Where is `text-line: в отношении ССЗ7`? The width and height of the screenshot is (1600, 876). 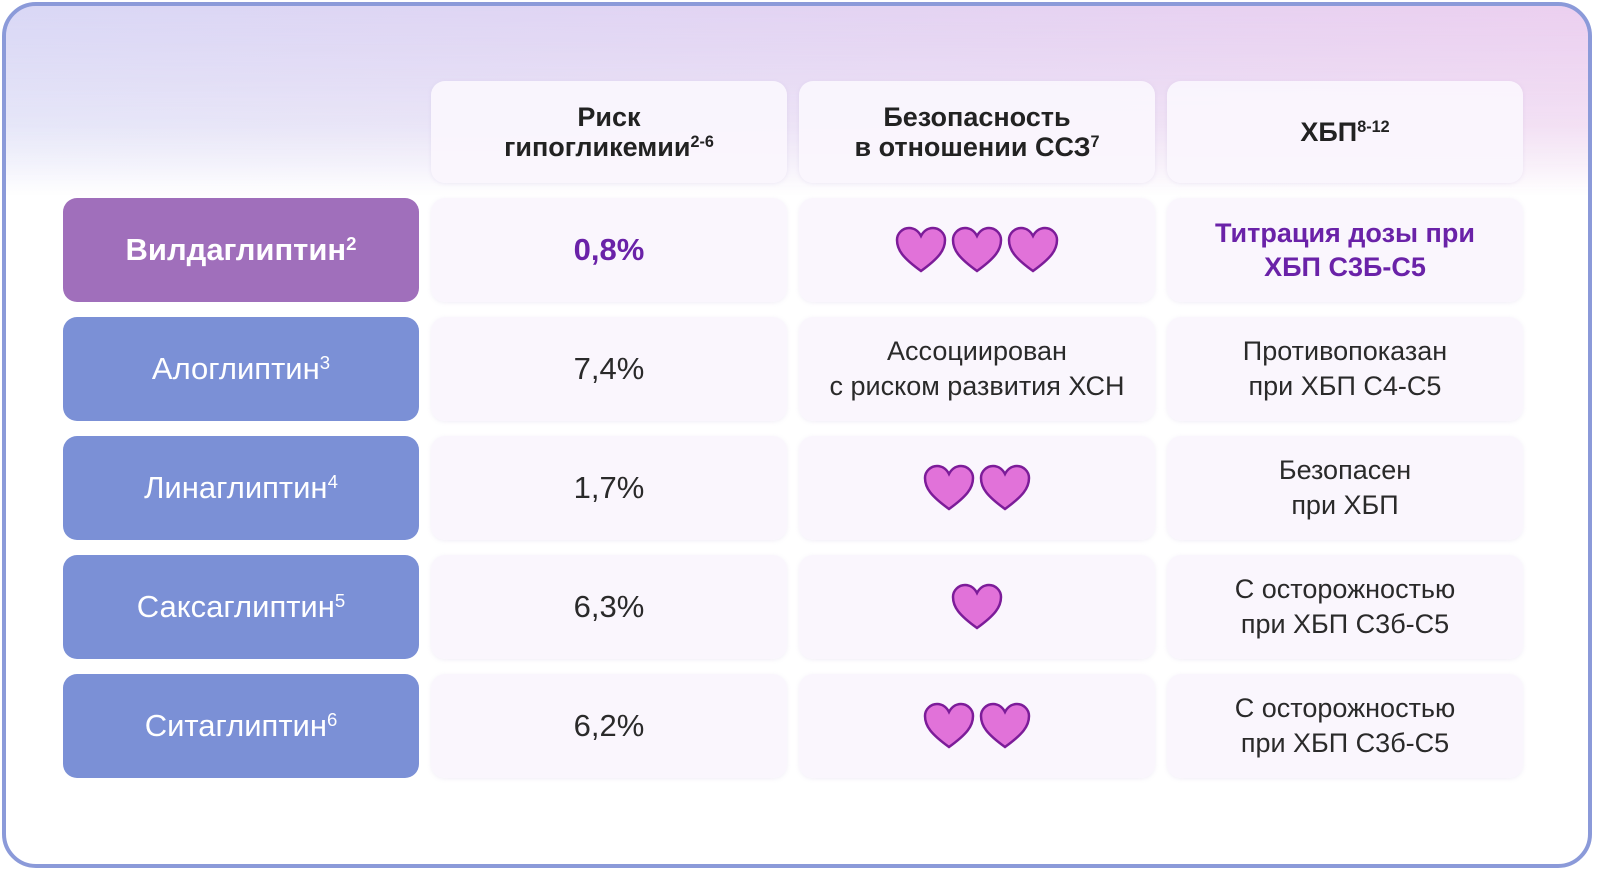 text-line: в отношении ССЗ7 is located at coordinates (976, 147).